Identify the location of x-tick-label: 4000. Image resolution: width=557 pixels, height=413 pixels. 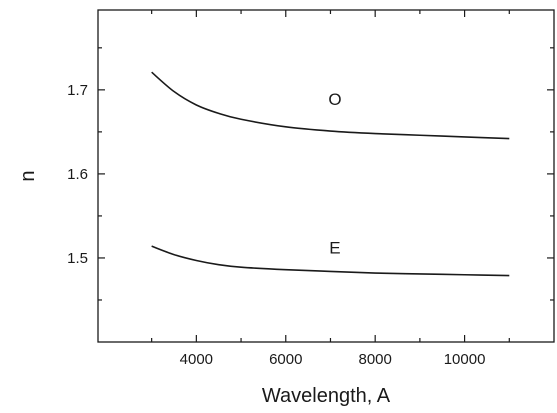
(196, 359).